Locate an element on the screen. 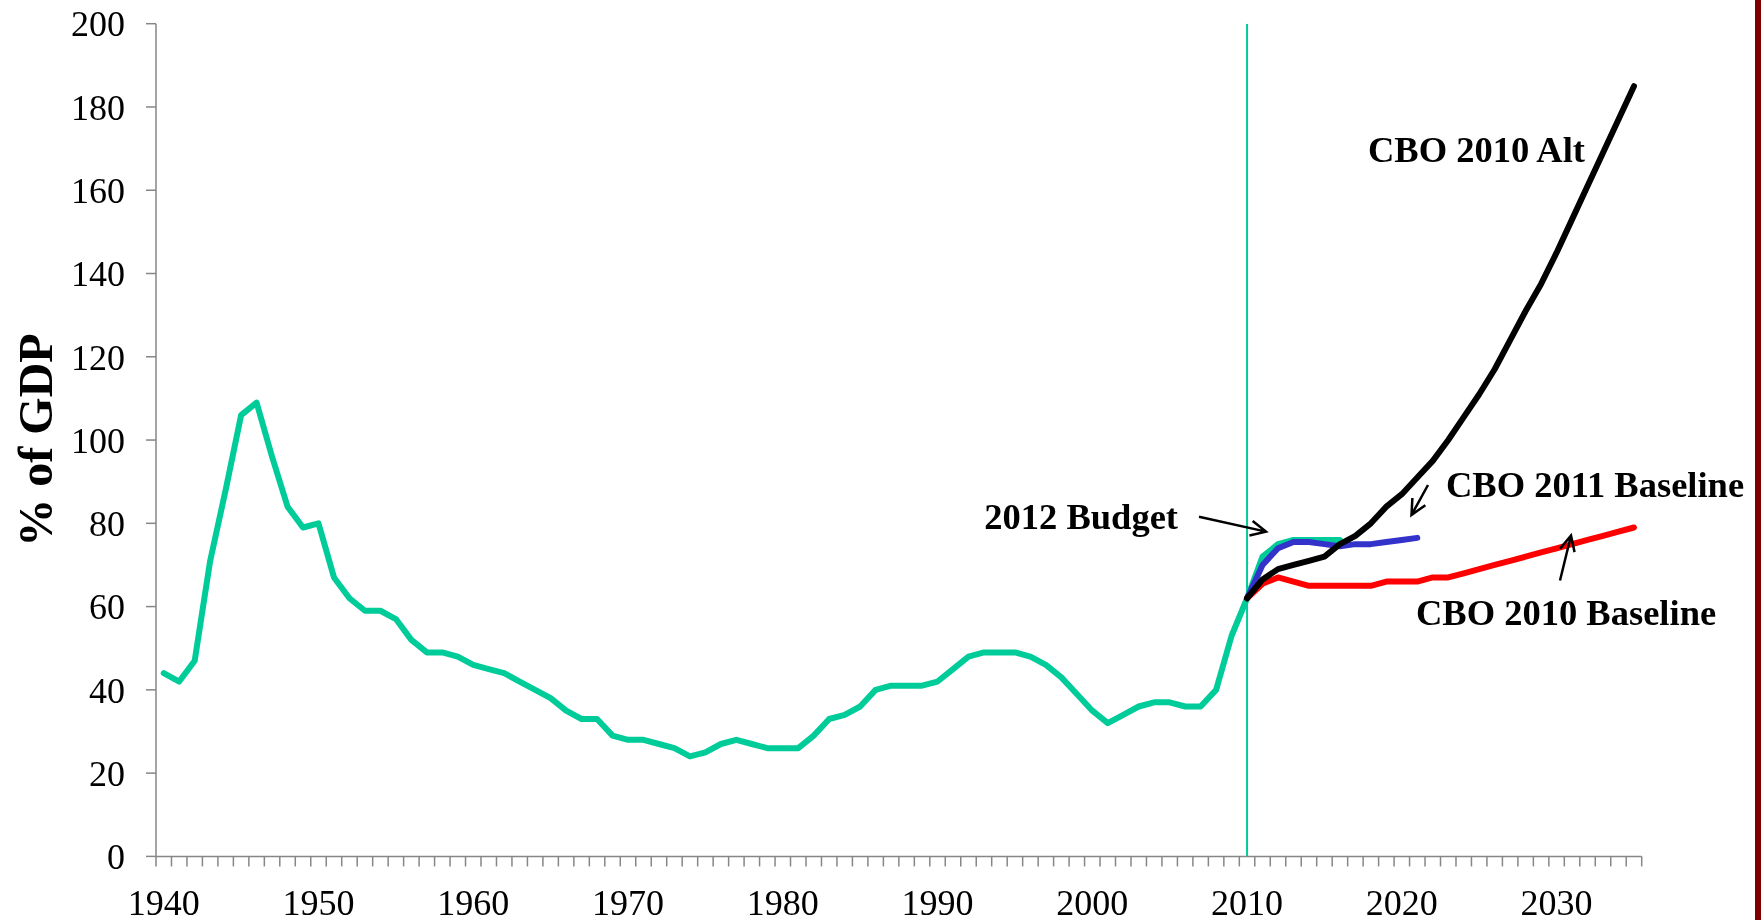  x-tick-label: 2010 is located at coordinates (1247, 901).